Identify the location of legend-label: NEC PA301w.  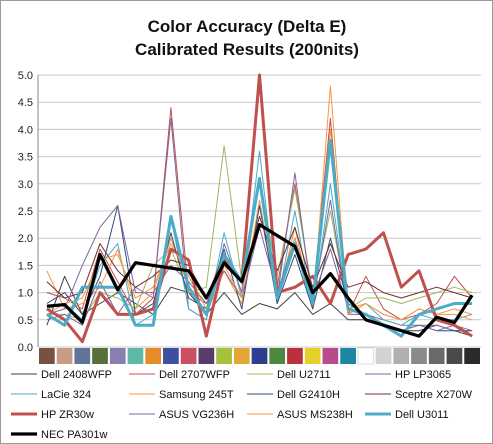
(74, 435).